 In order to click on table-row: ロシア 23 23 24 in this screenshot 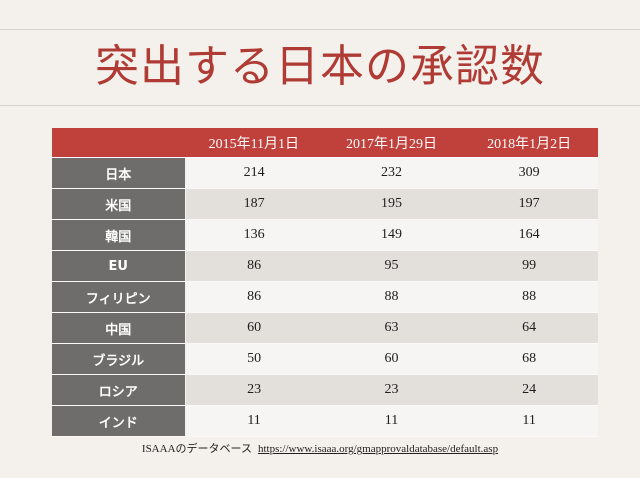, I will do `click(325, 390)`.